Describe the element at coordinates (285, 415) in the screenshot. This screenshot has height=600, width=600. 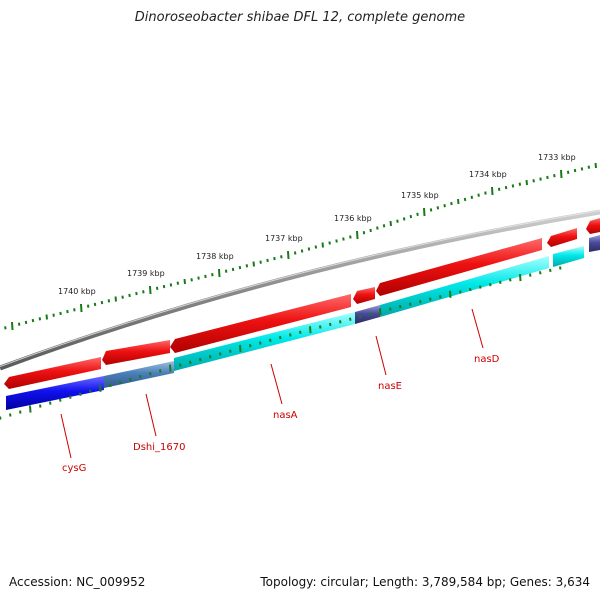
I see `gene-label-nasA: nasA` at that location.